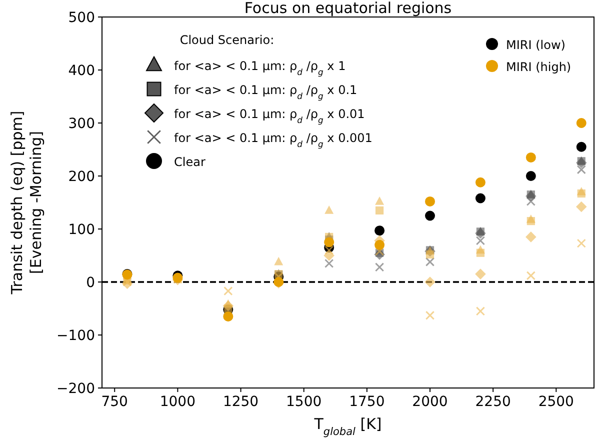  Describe the element at coordinates (240, 402) in the screenshot. I see `x-tick-label: 1250` at that location.